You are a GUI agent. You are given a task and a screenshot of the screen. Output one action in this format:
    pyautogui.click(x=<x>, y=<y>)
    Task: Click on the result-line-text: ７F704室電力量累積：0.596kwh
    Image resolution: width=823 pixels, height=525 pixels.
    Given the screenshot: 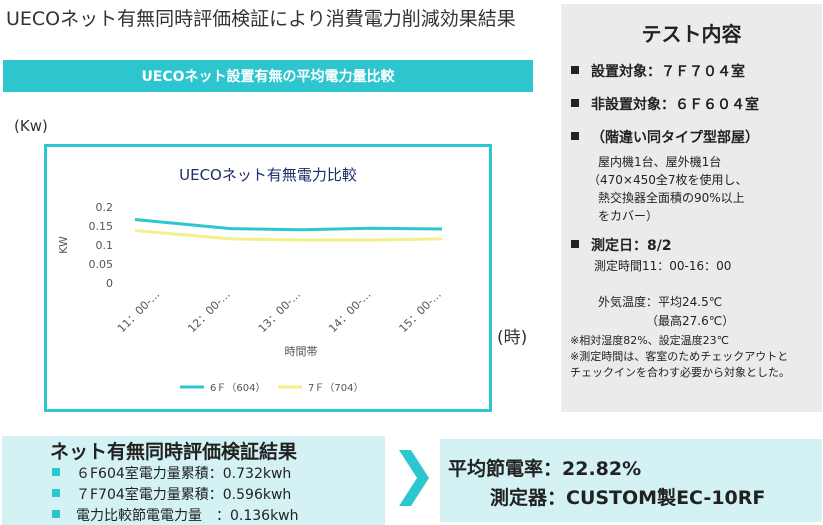 What is the action you would take?
    pyautogui.click(x=184, y=495)
    